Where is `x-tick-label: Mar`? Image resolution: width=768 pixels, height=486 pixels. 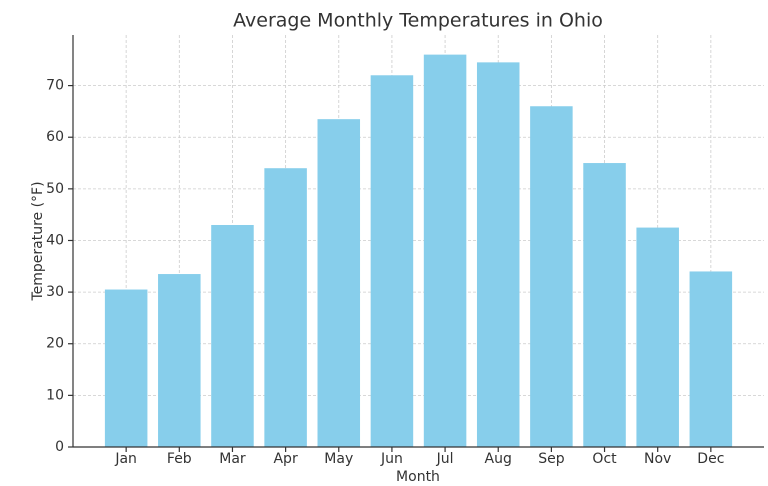
x-tick-label: Mar is located at coordinates (232, 459).